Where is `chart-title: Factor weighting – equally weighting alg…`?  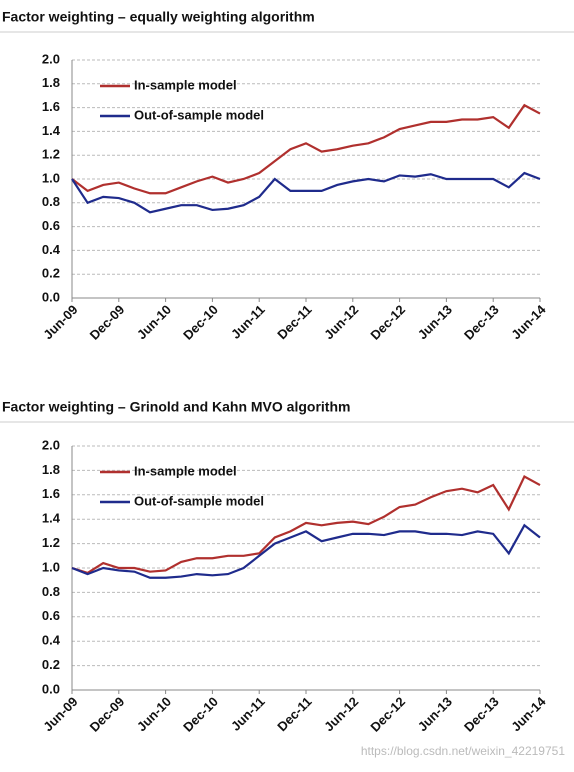
chart-title: Factor weighting – equally weighting alg… is located at coordinates (158, 17).